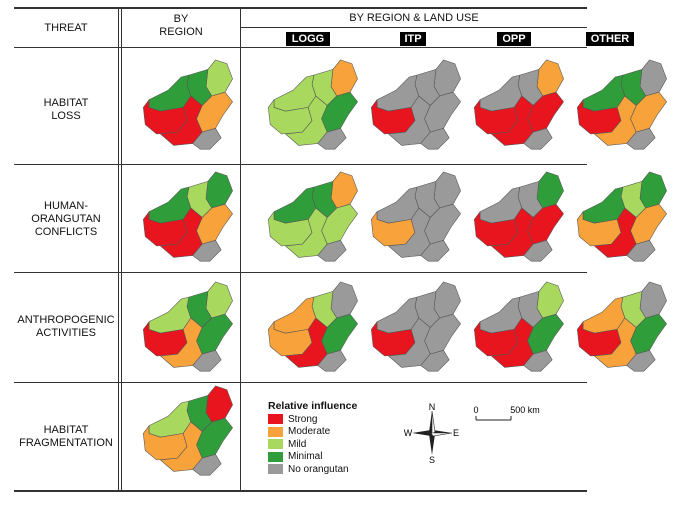  Describe the element at coordinates (456, 433) in the screenshot. I see `compass-e: E` at that location.